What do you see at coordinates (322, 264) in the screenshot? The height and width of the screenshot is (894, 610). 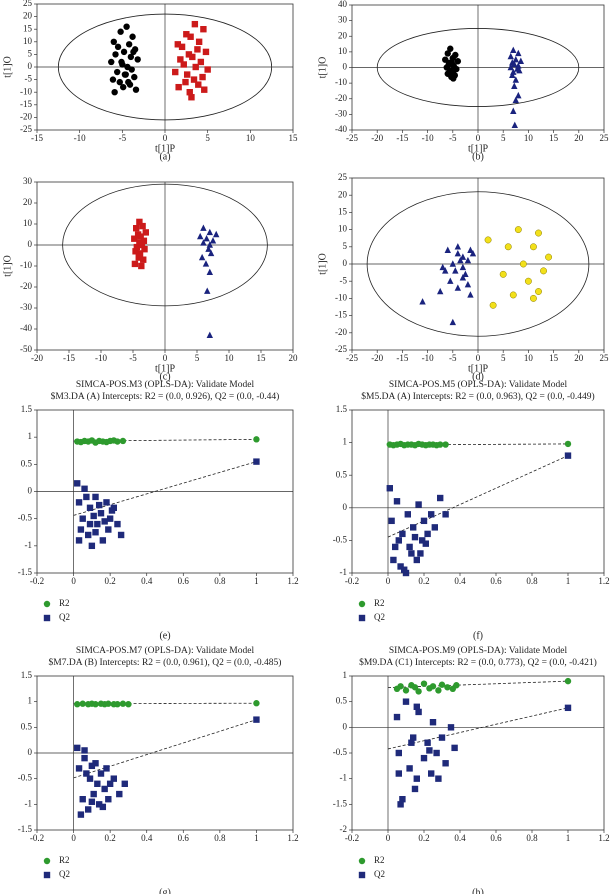 I see `y-axis-label: t[1]O` at bounding box center [322, 264].